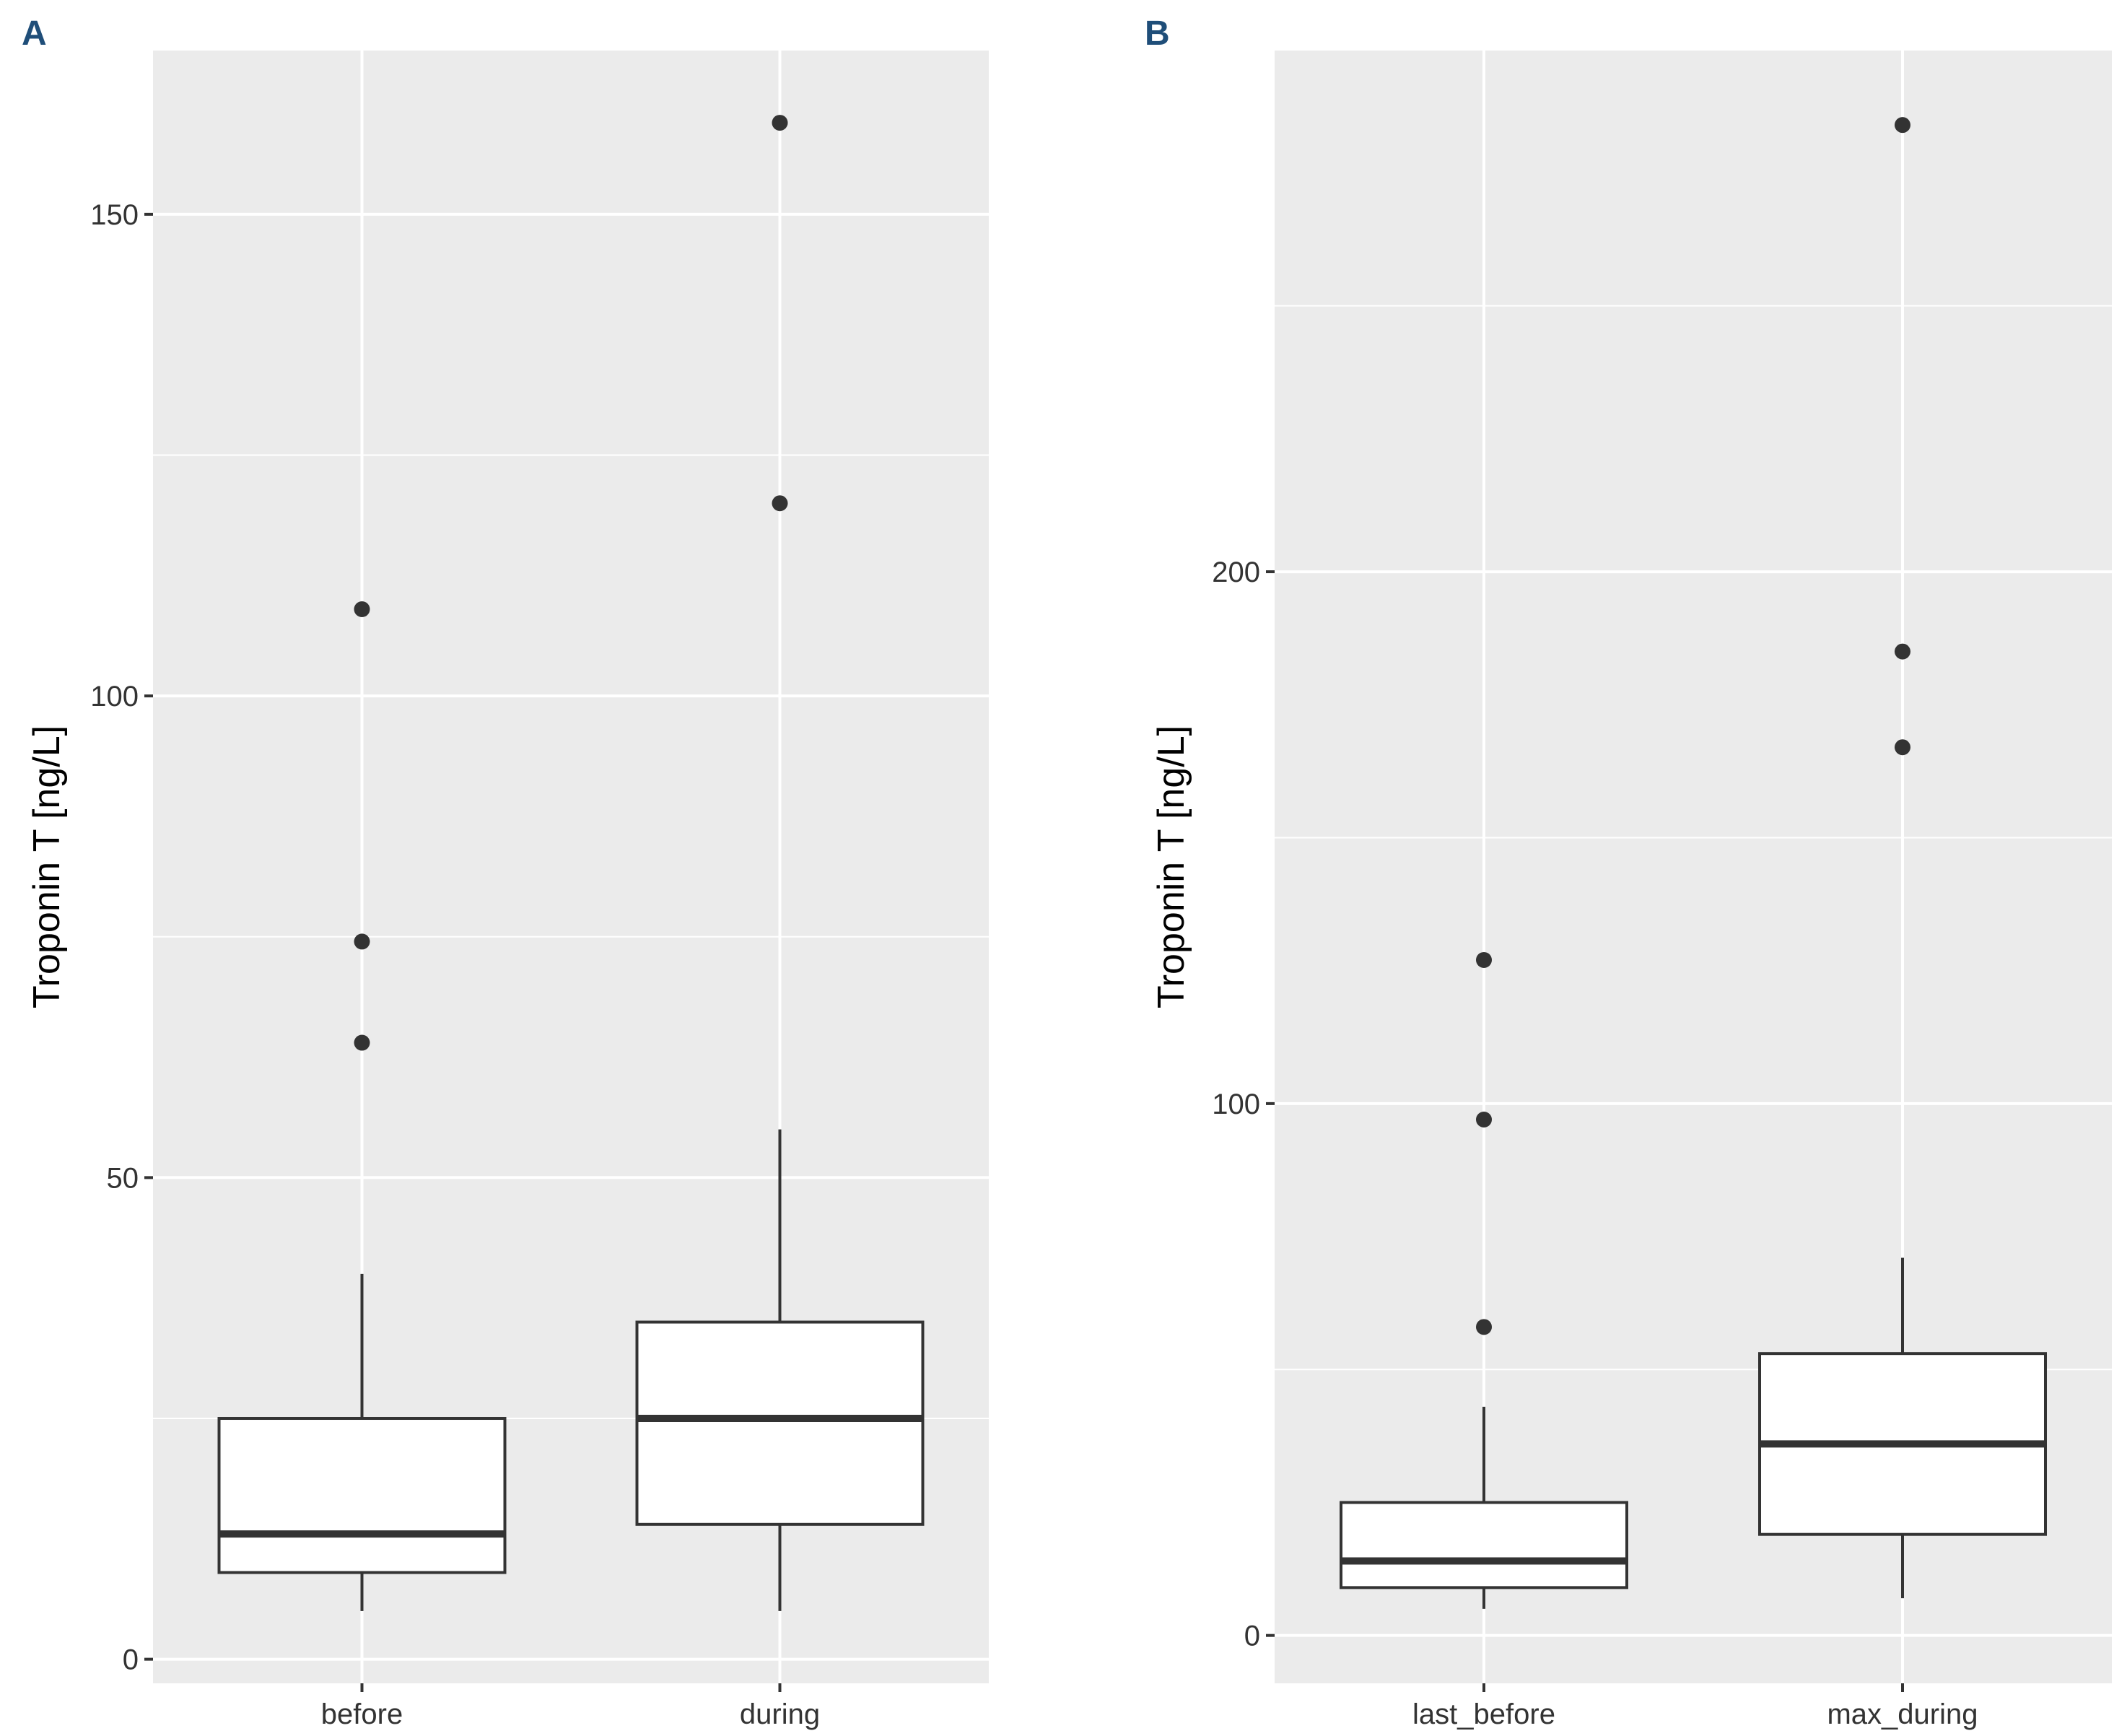 Image resolution: width=2127 pixels, height=1736 pixels. What do you see at coordinates (1252, 1636) in the screenshot?
I see `panel-b-y-tick-label: 0` at bounding box center [1252, 1636].